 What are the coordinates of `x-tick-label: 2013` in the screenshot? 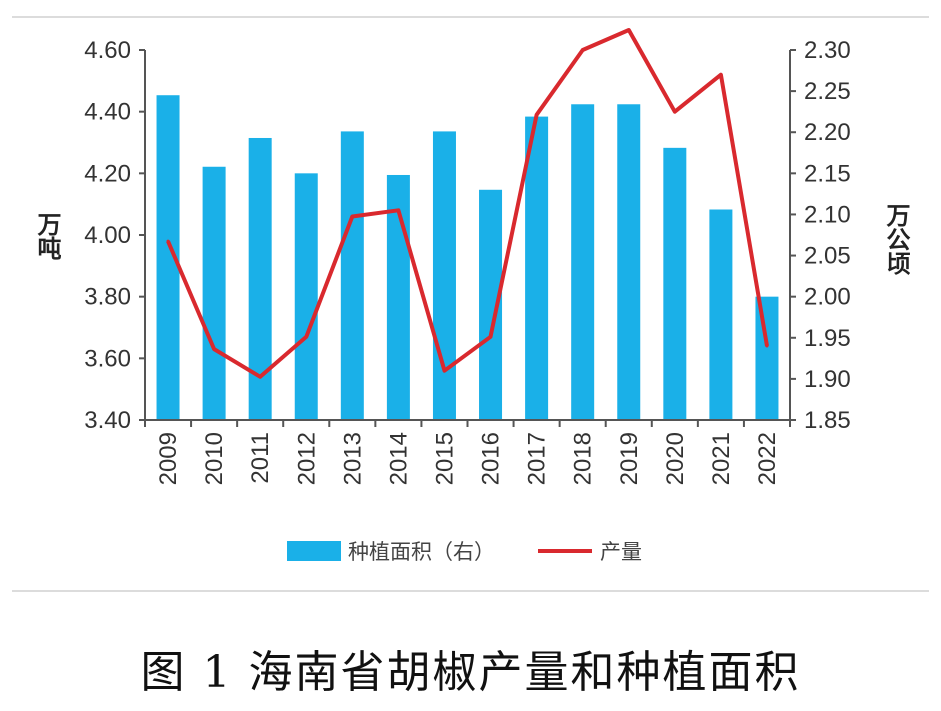 It's located at (352, 458).